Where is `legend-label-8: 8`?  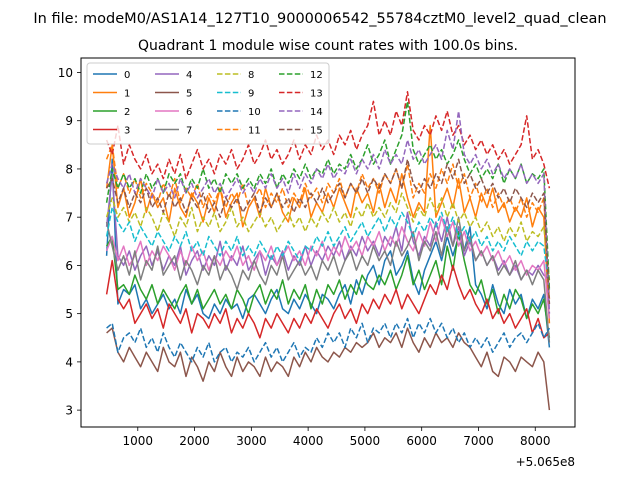 legend-label-8: 8 is located at coordinates (251, 75).